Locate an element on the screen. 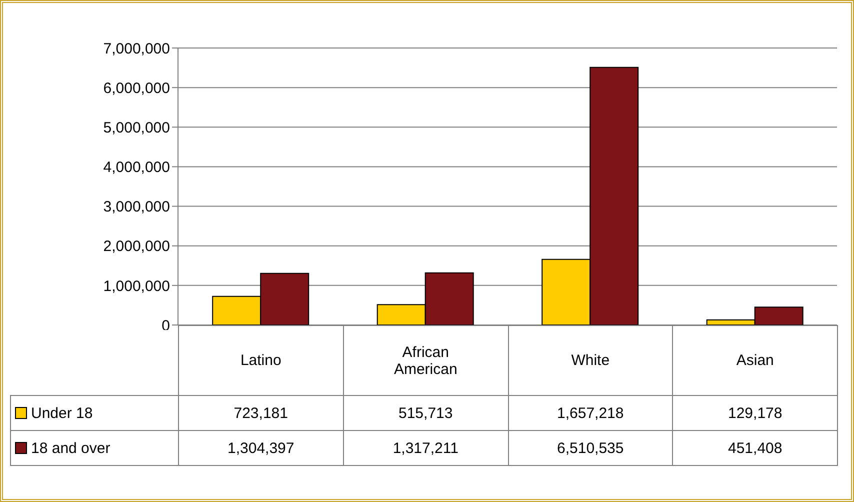 This screenshot has height=502, width=854. data-label: 1,317,211 is located at coordinates (425, 448).